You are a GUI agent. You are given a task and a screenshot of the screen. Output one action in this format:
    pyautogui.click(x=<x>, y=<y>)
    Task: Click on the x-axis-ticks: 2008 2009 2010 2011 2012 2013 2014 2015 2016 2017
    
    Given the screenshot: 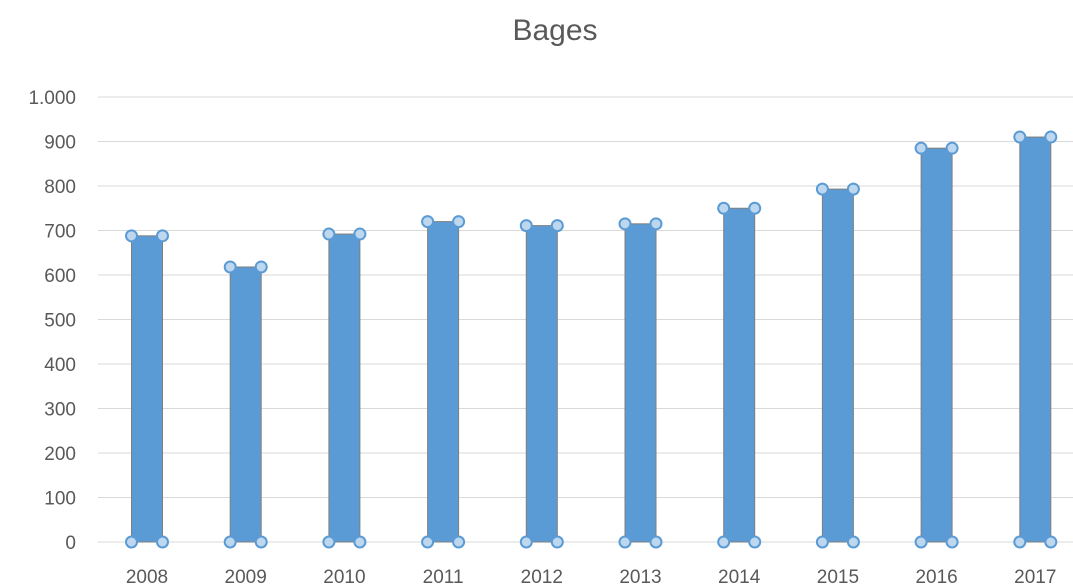 What is the action you would take?
    pyautogui.click(x=591, y=576)
    